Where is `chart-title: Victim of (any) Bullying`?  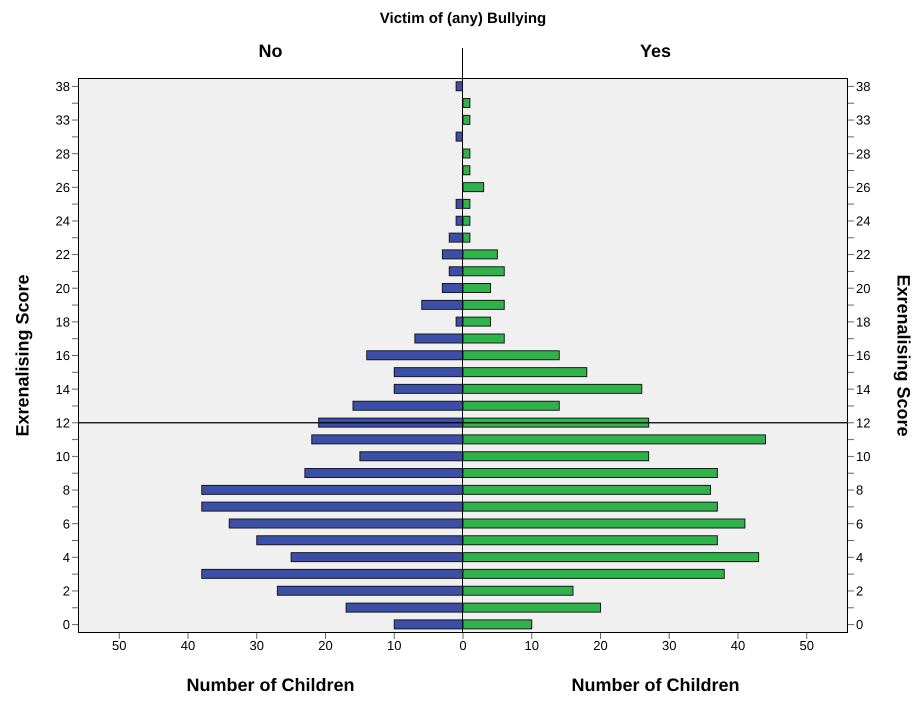
chart-title: Victim of (any) Bullying is located at coordinates (463, 18).